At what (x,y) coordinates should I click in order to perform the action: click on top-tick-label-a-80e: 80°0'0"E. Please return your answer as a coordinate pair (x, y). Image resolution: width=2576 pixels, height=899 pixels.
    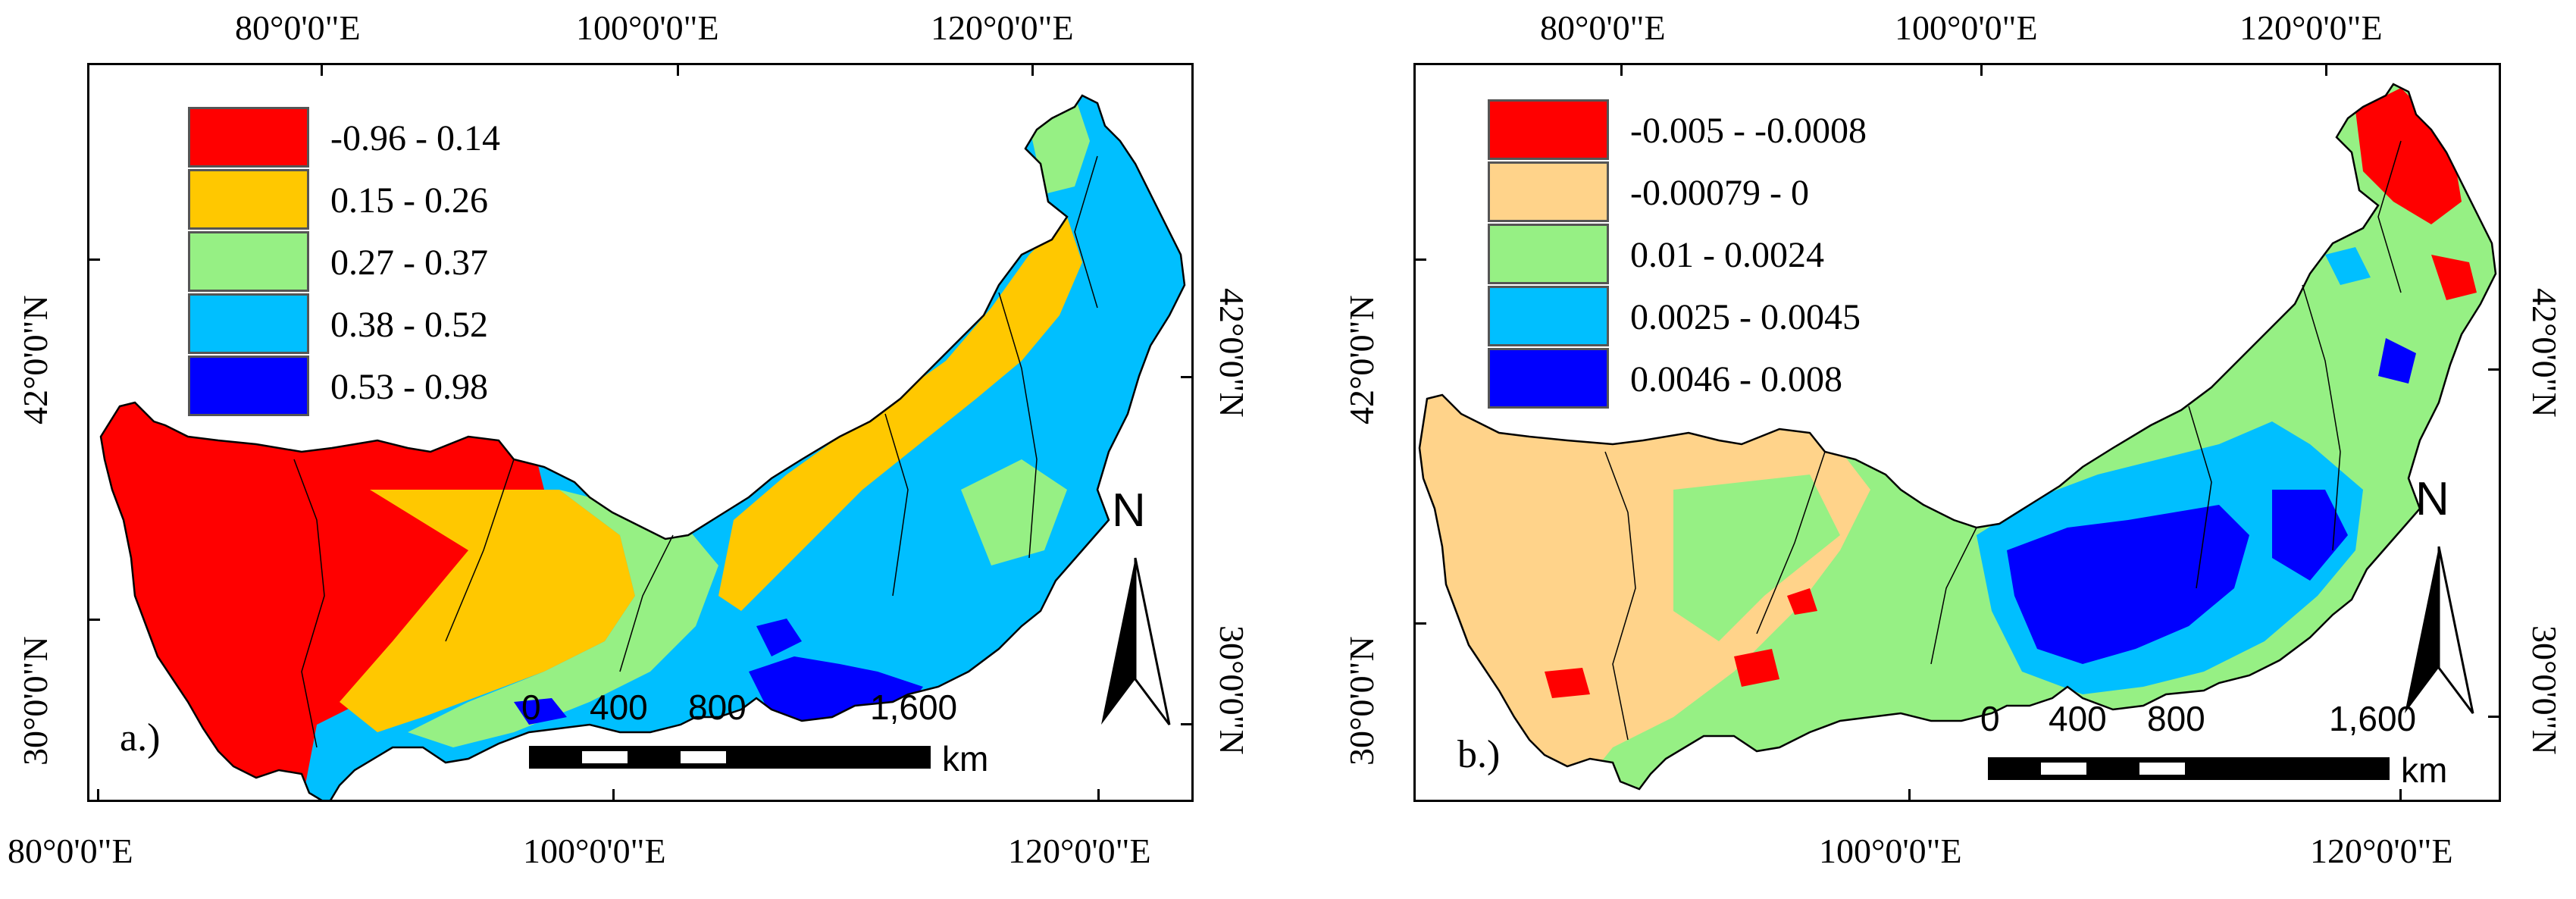
    Looking at the image, I should click on (298, 27).